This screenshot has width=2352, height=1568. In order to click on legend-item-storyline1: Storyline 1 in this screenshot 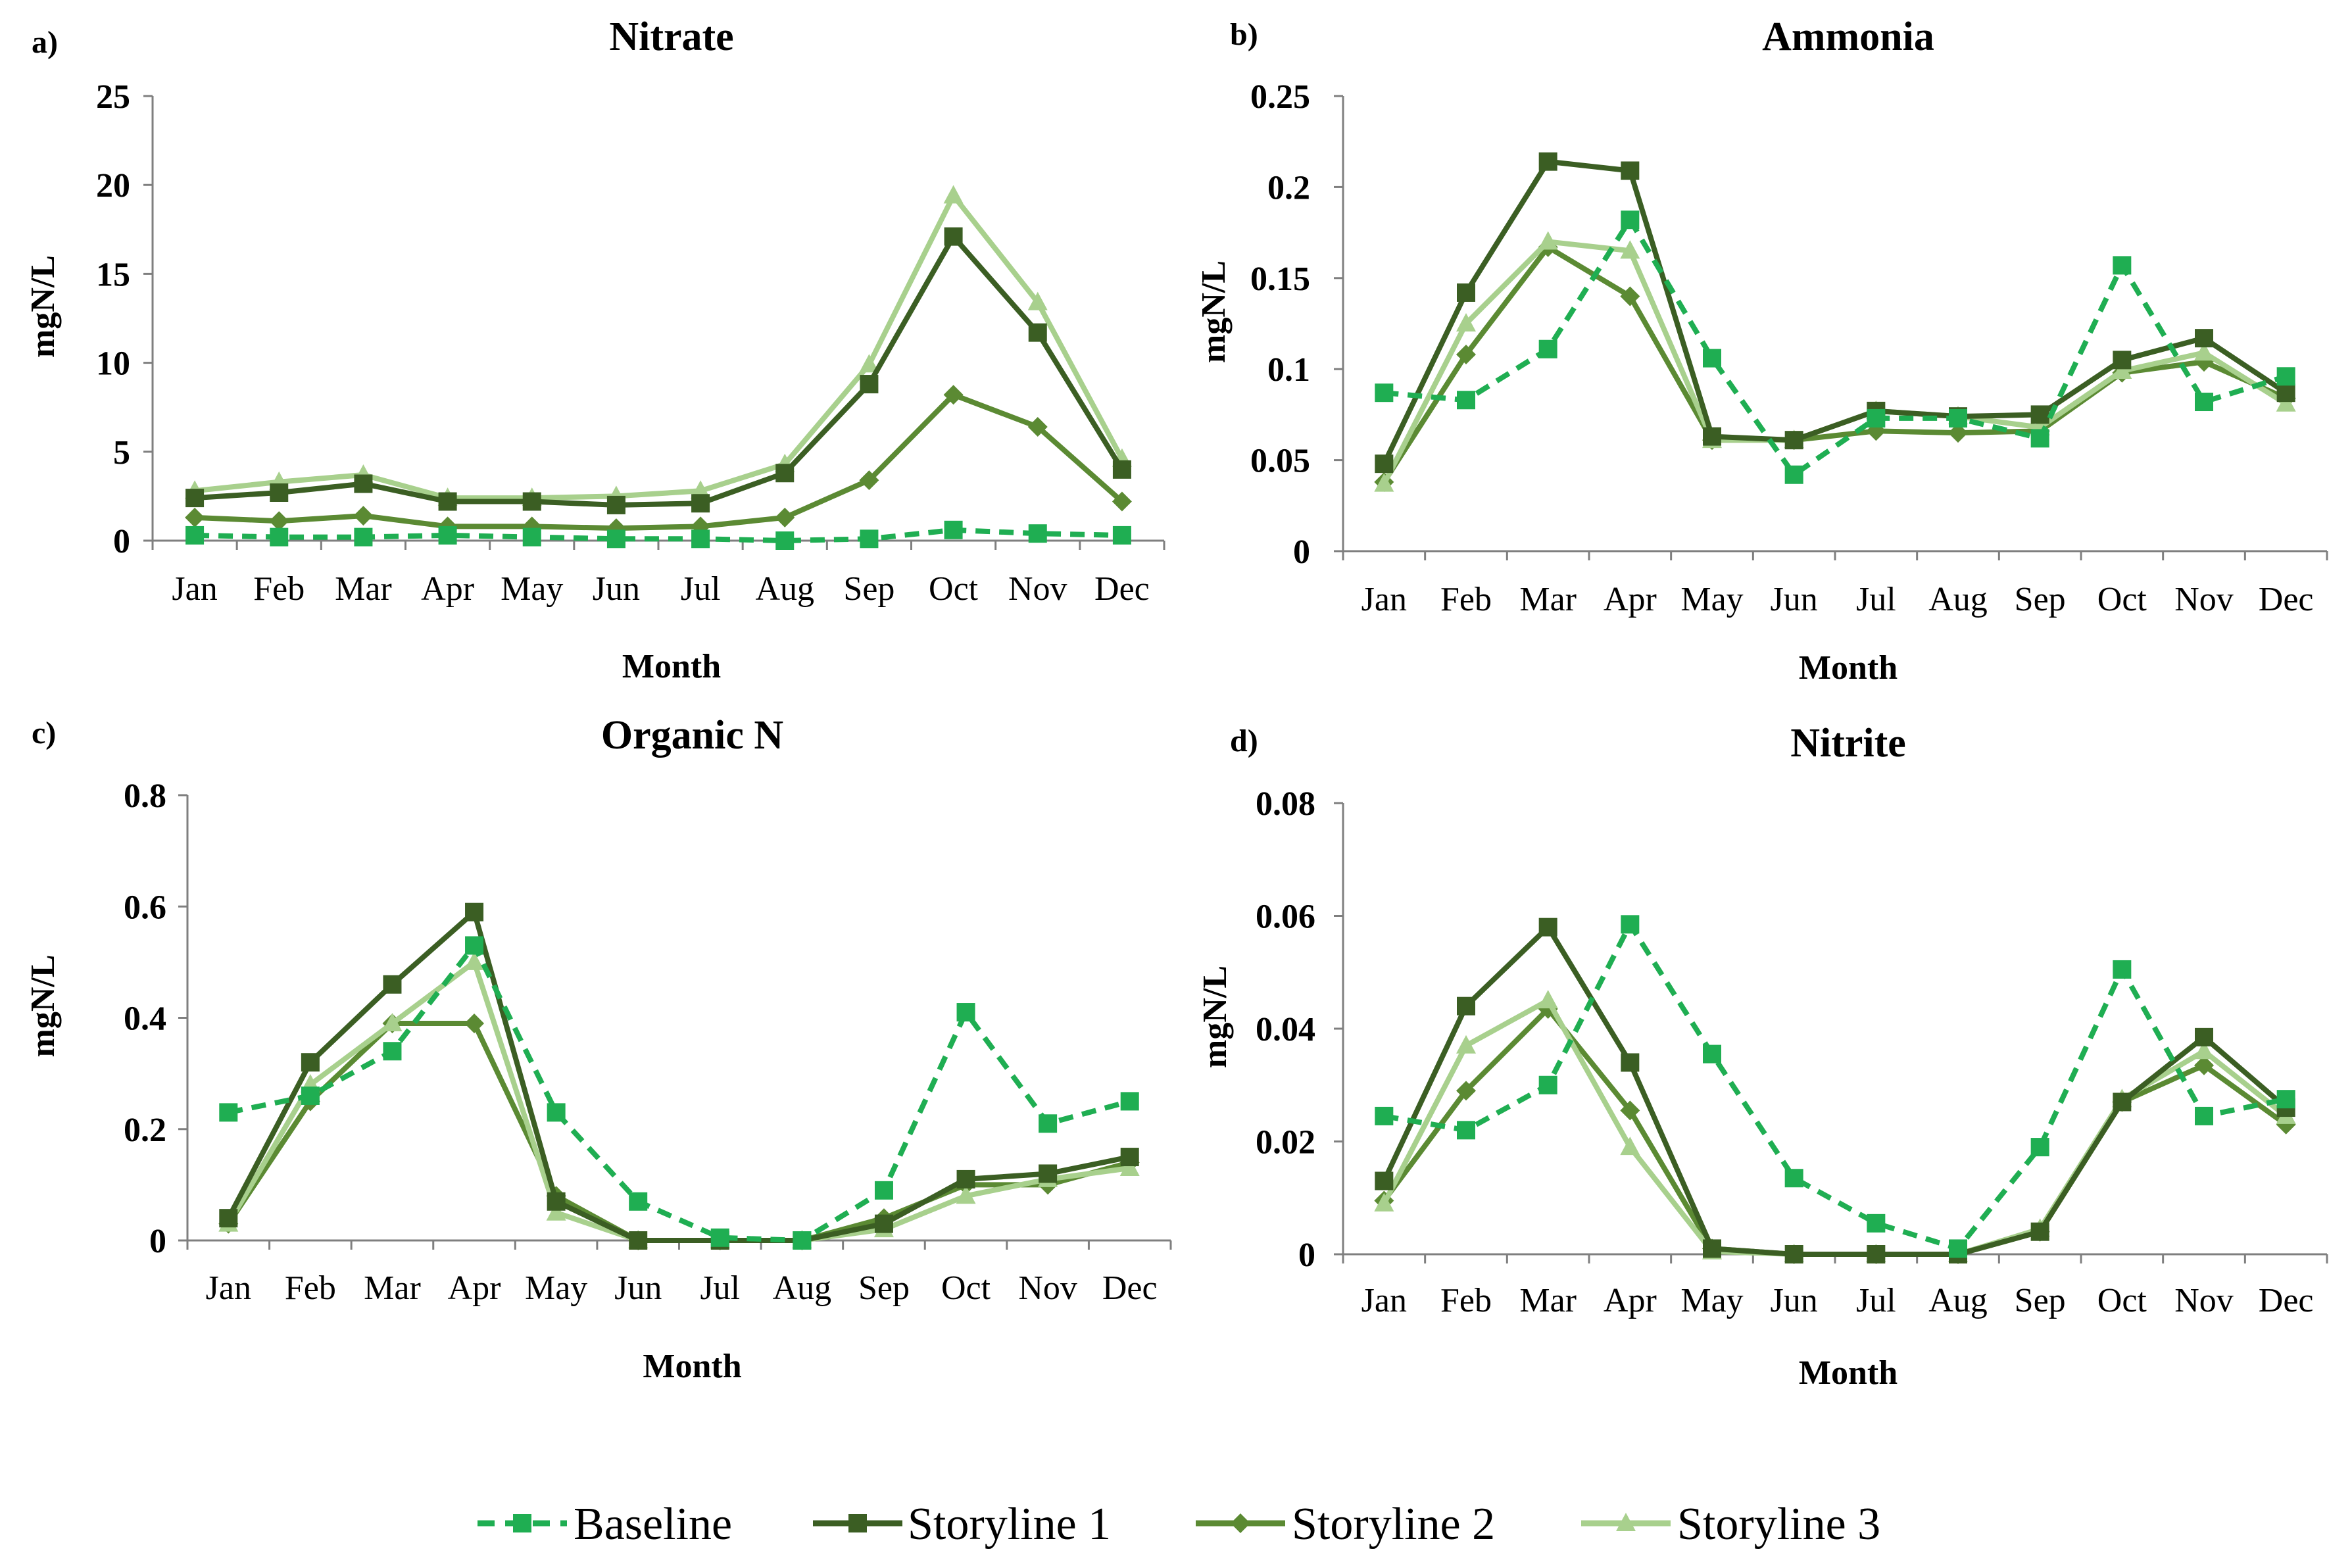, I will do `click(962, 1524)`.